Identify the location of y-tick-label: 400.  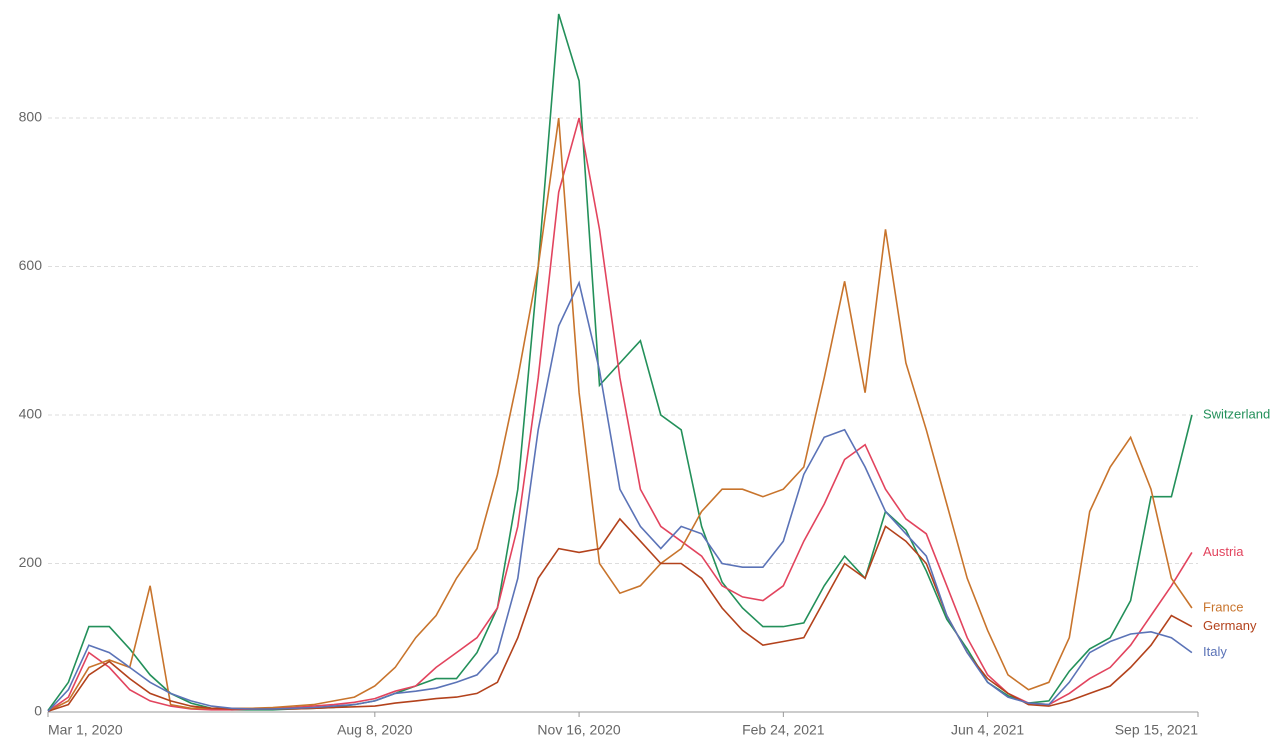
(31, 414).